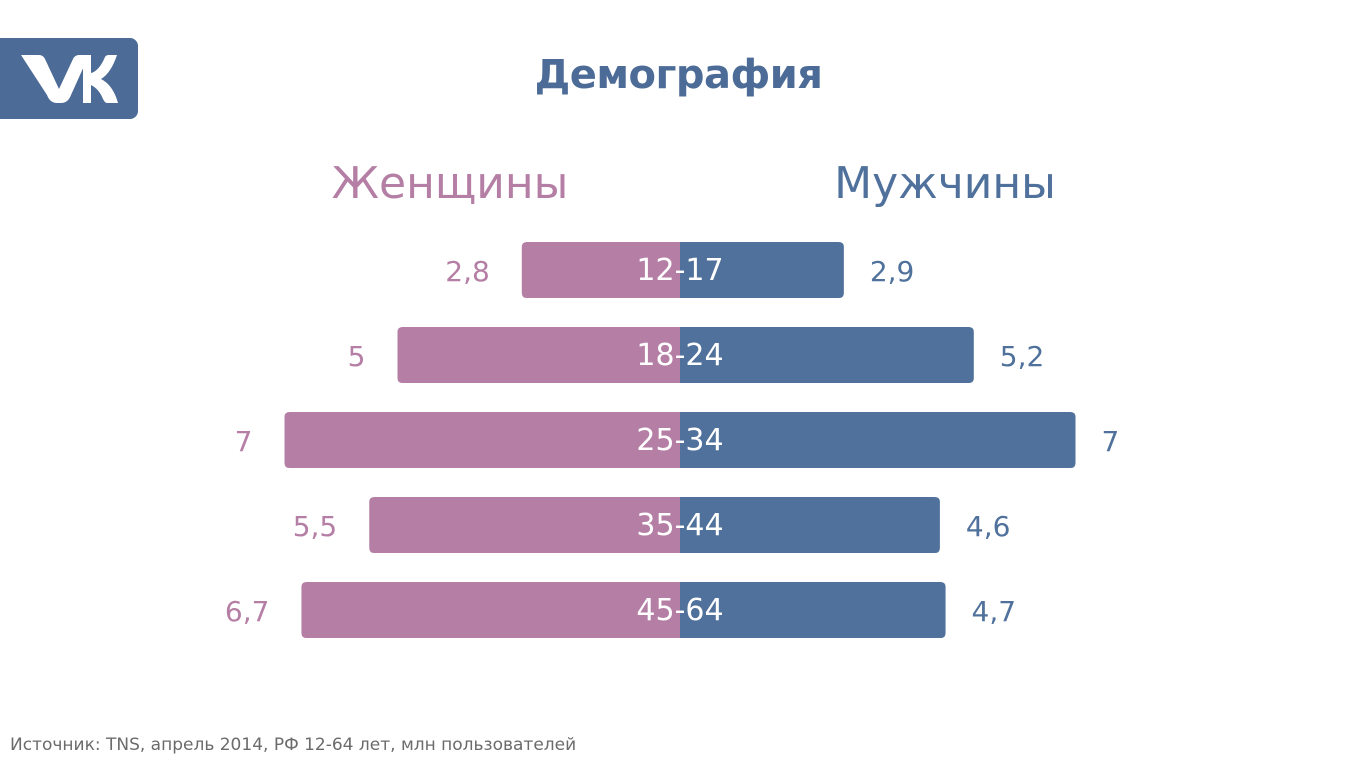  I want to click on value-label-women-45-64: 6,7, so click(247, 611).